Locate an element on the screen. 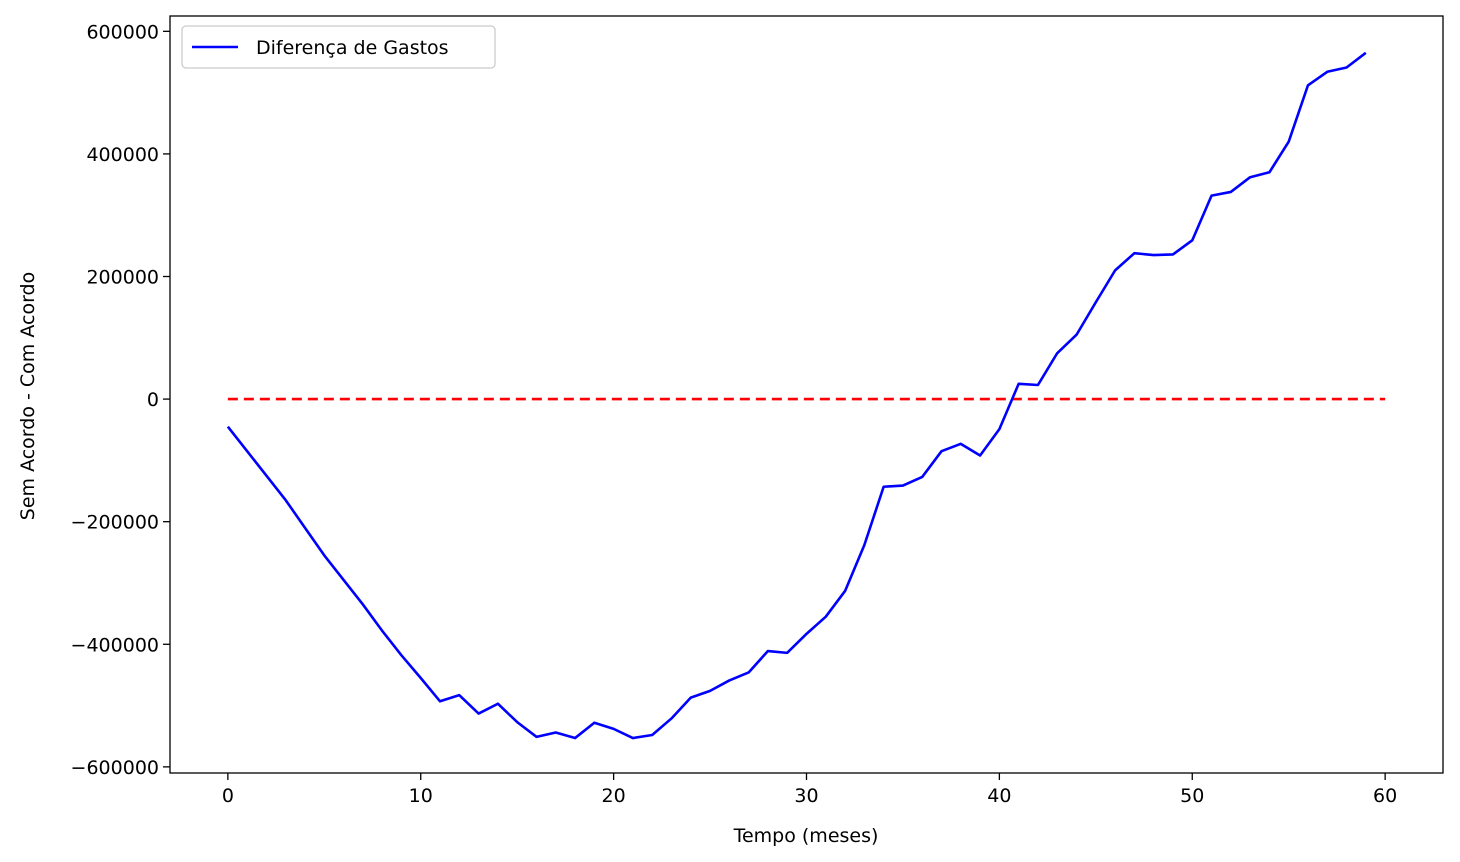 Image resolution: width=1460 pixels, height=862 pixels. legend: Diferença de Gastos is located at coordinates (338, 47).